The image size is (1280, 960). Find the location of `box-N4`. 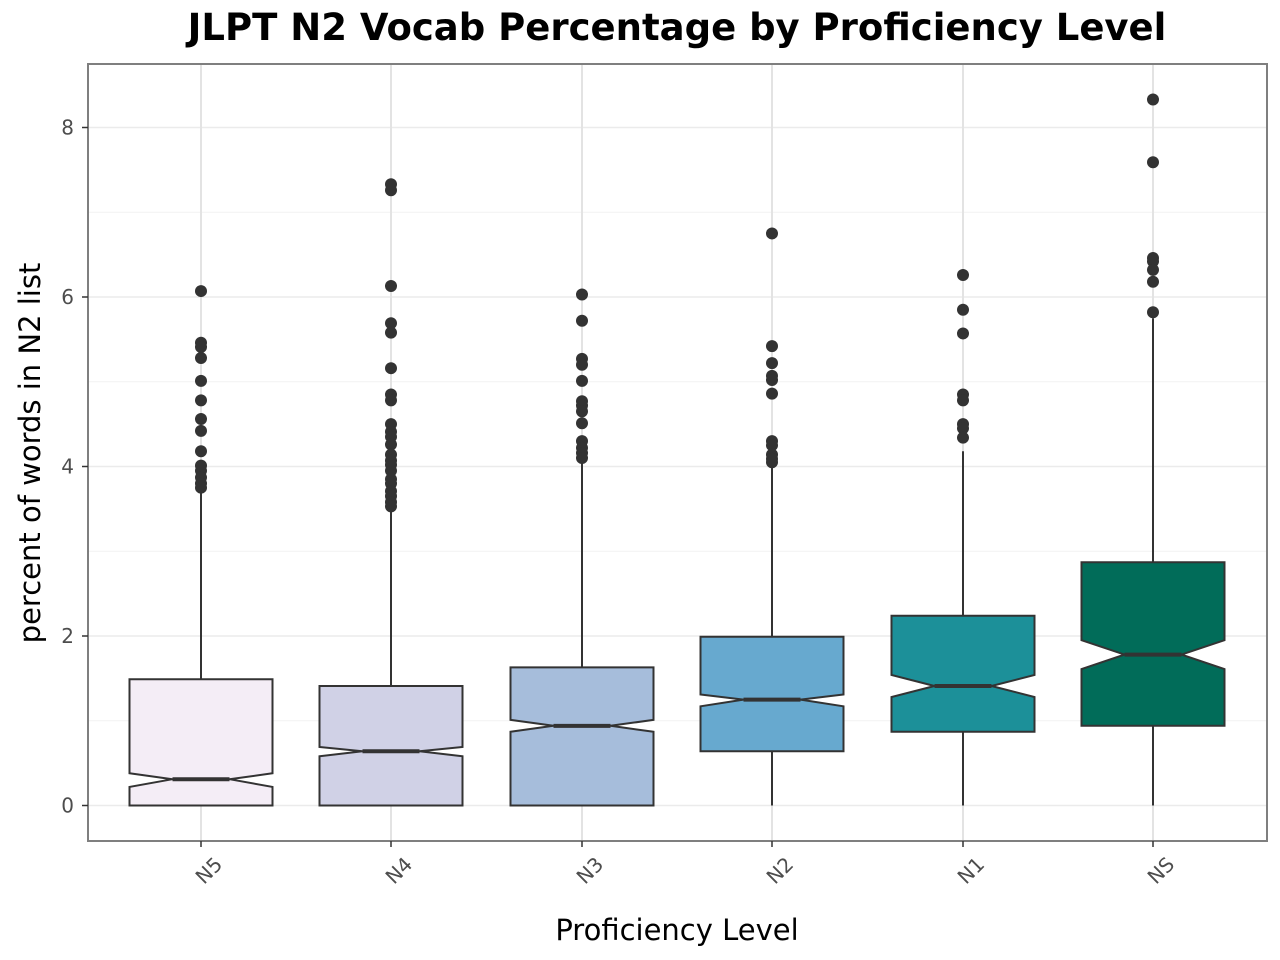

box-N4 is located at coordinates (391, 492).